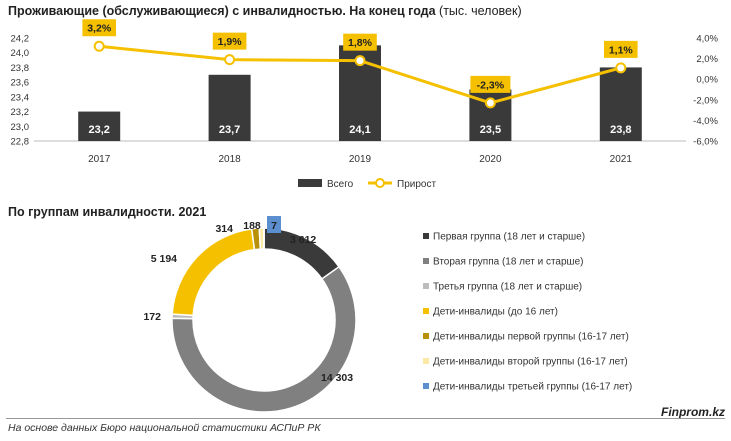  What do you see at coordinates (705, 121) in the screenshot?
I see `right-axis-tick-label: -4,0%` at bounding box center [705, 121].